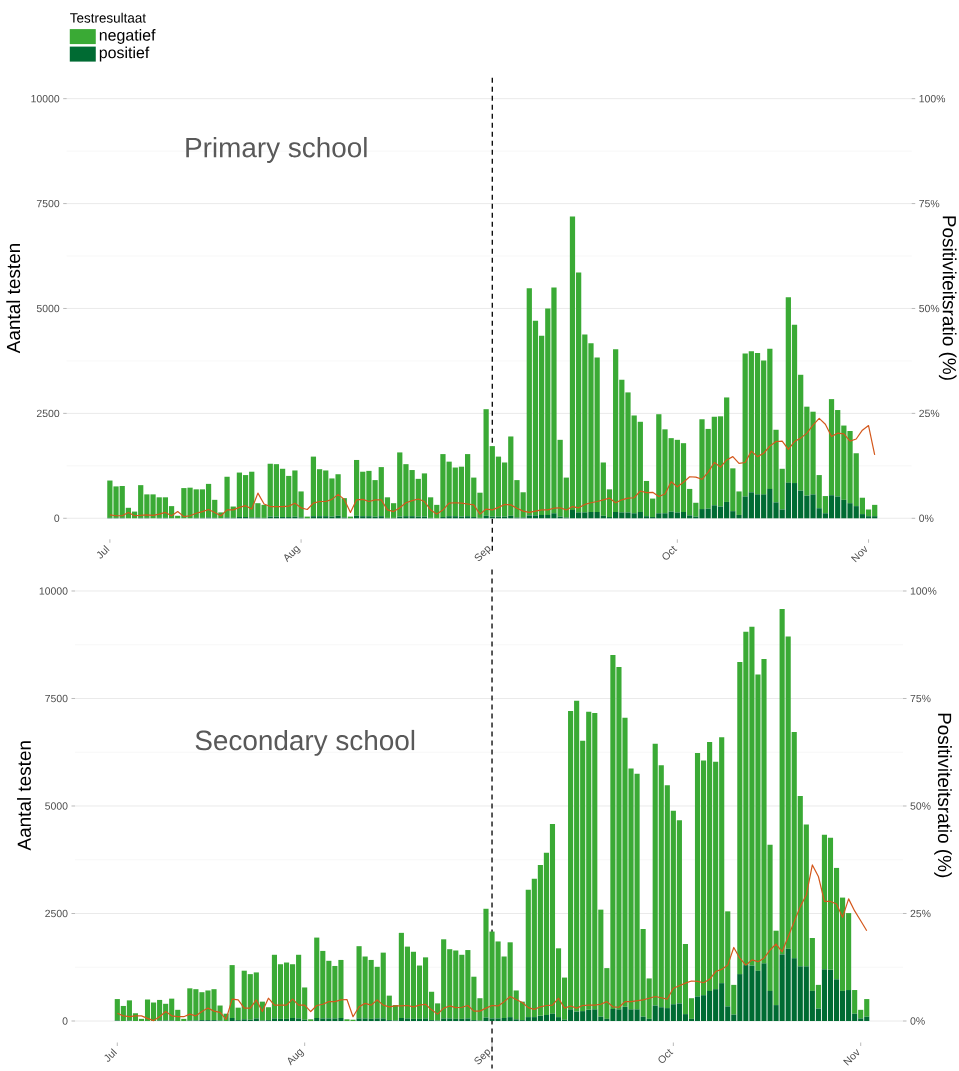 This screenshot has width=959, height=1071. Describe the element at coordinates (108, 17) in the screenshot. I see `legend-title: Testresultaat` at that location.